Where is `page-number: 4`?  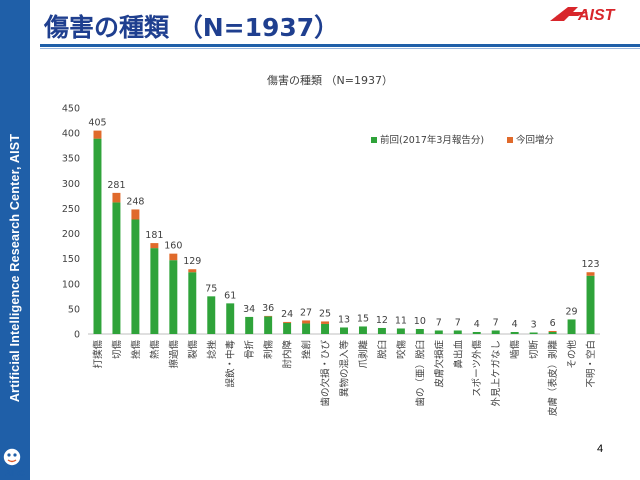
page-number: 4 is located at coordinates (600, 449).